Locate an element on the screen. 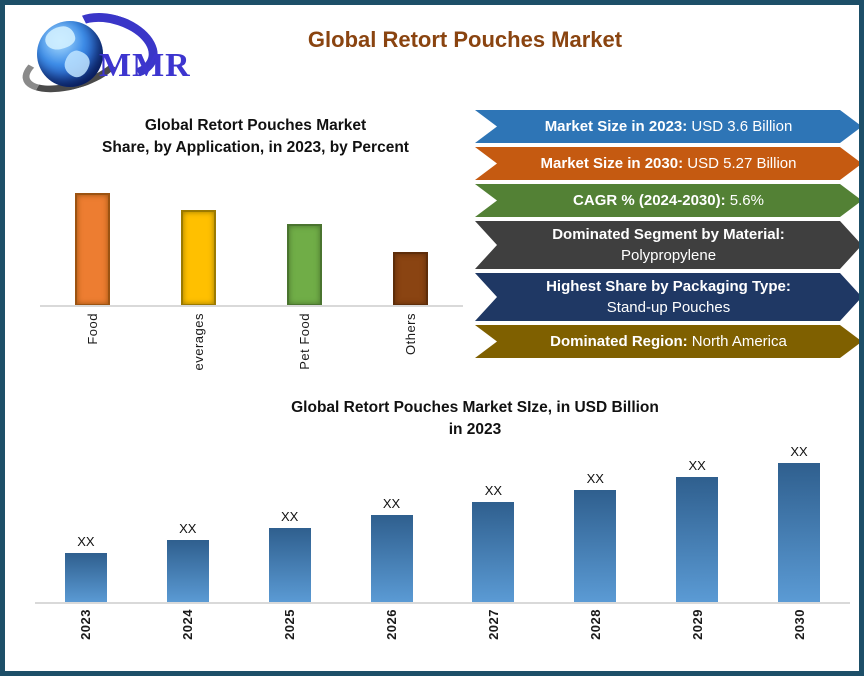 The height and width of the screenshot is (676, 864). banner-label-text: Highest Share by Packaging Type: is located at coordinates (668, 286).